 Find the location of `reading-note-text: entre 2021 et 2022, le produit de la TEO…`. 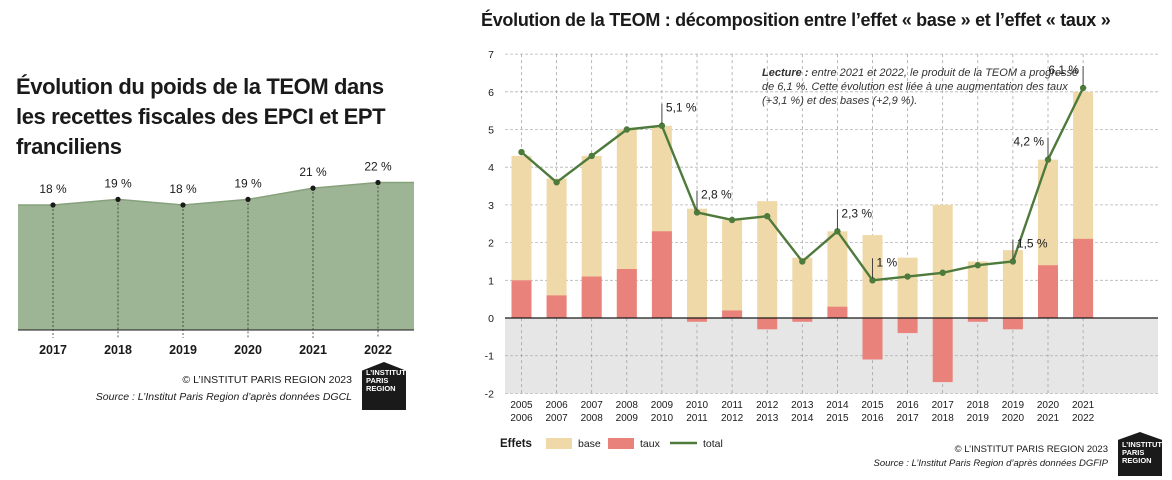

reading-note-text: entre 2021 et 2022, le produit de la TEO… is located at coordinates (920, 87).